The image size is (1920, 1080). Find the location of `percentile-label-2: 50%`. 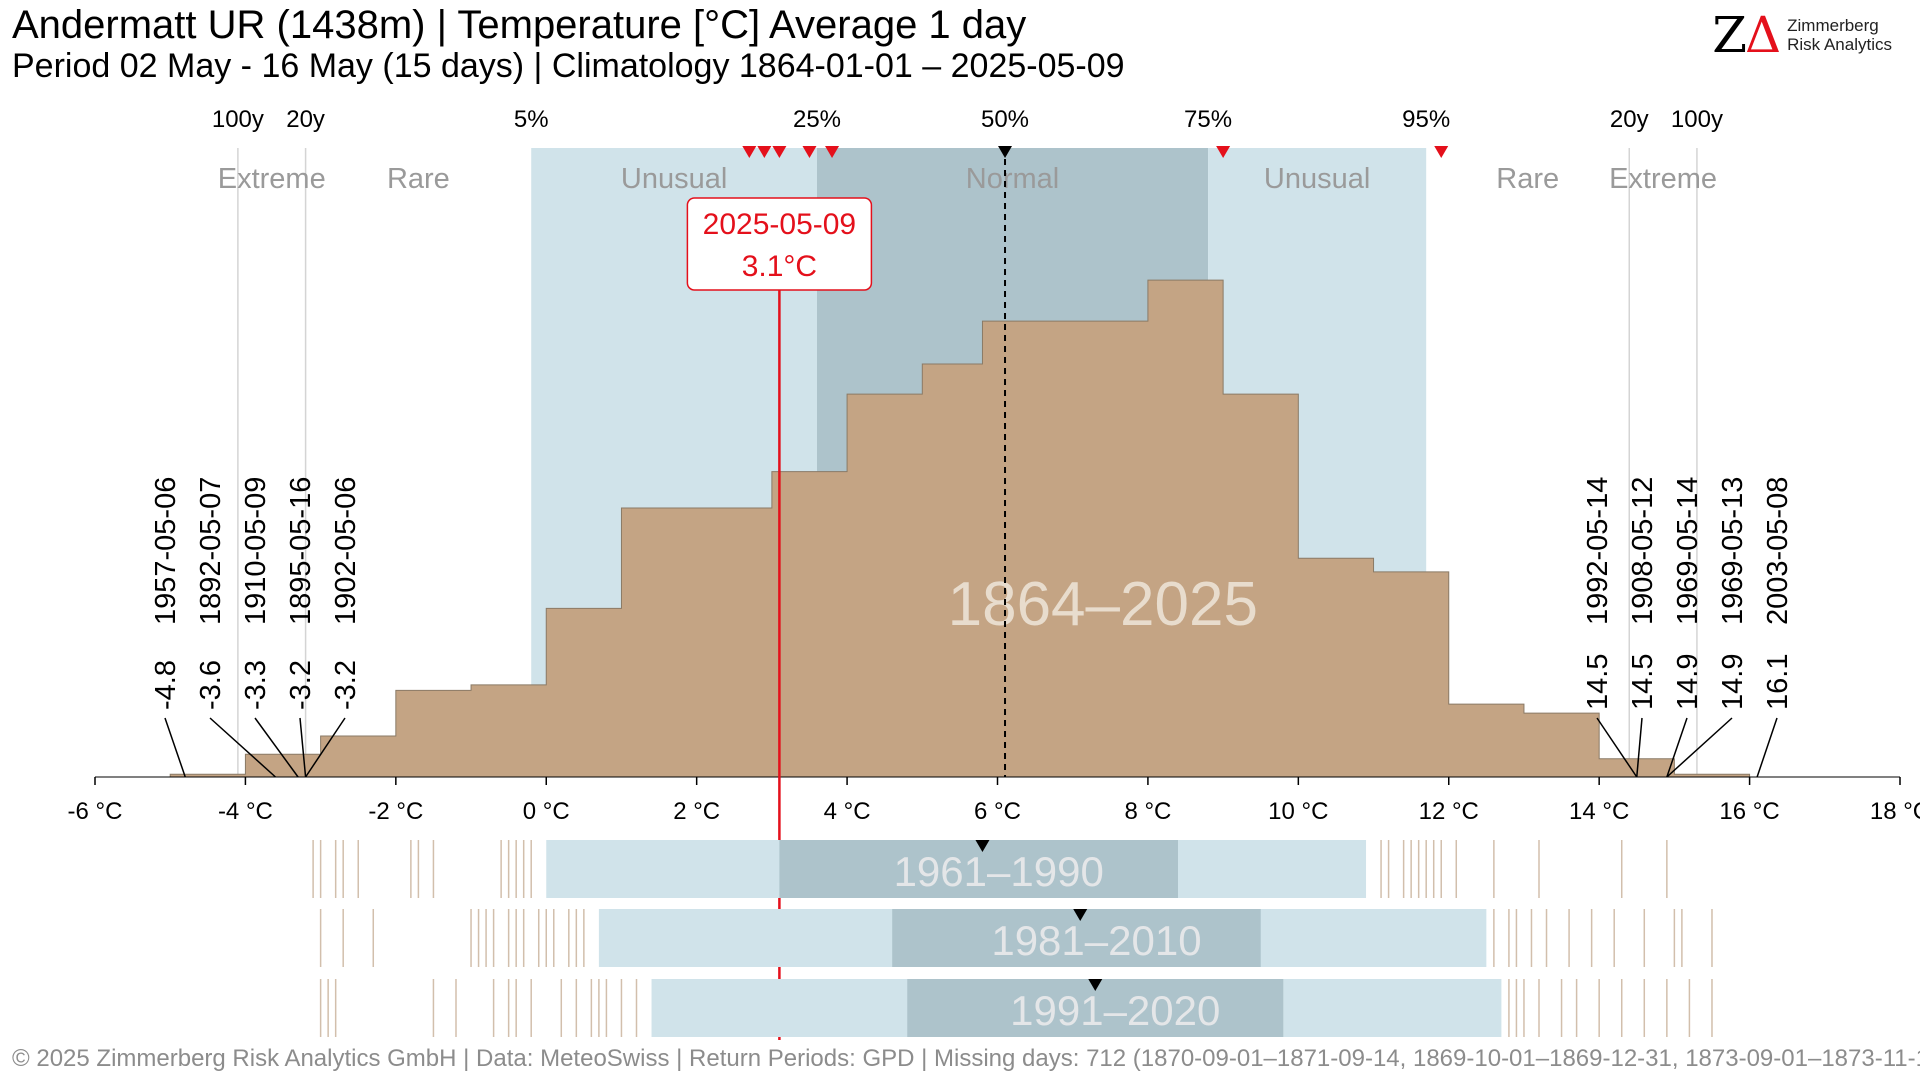

percentile-label-2: 50% is located at coordinates (1005, 119).